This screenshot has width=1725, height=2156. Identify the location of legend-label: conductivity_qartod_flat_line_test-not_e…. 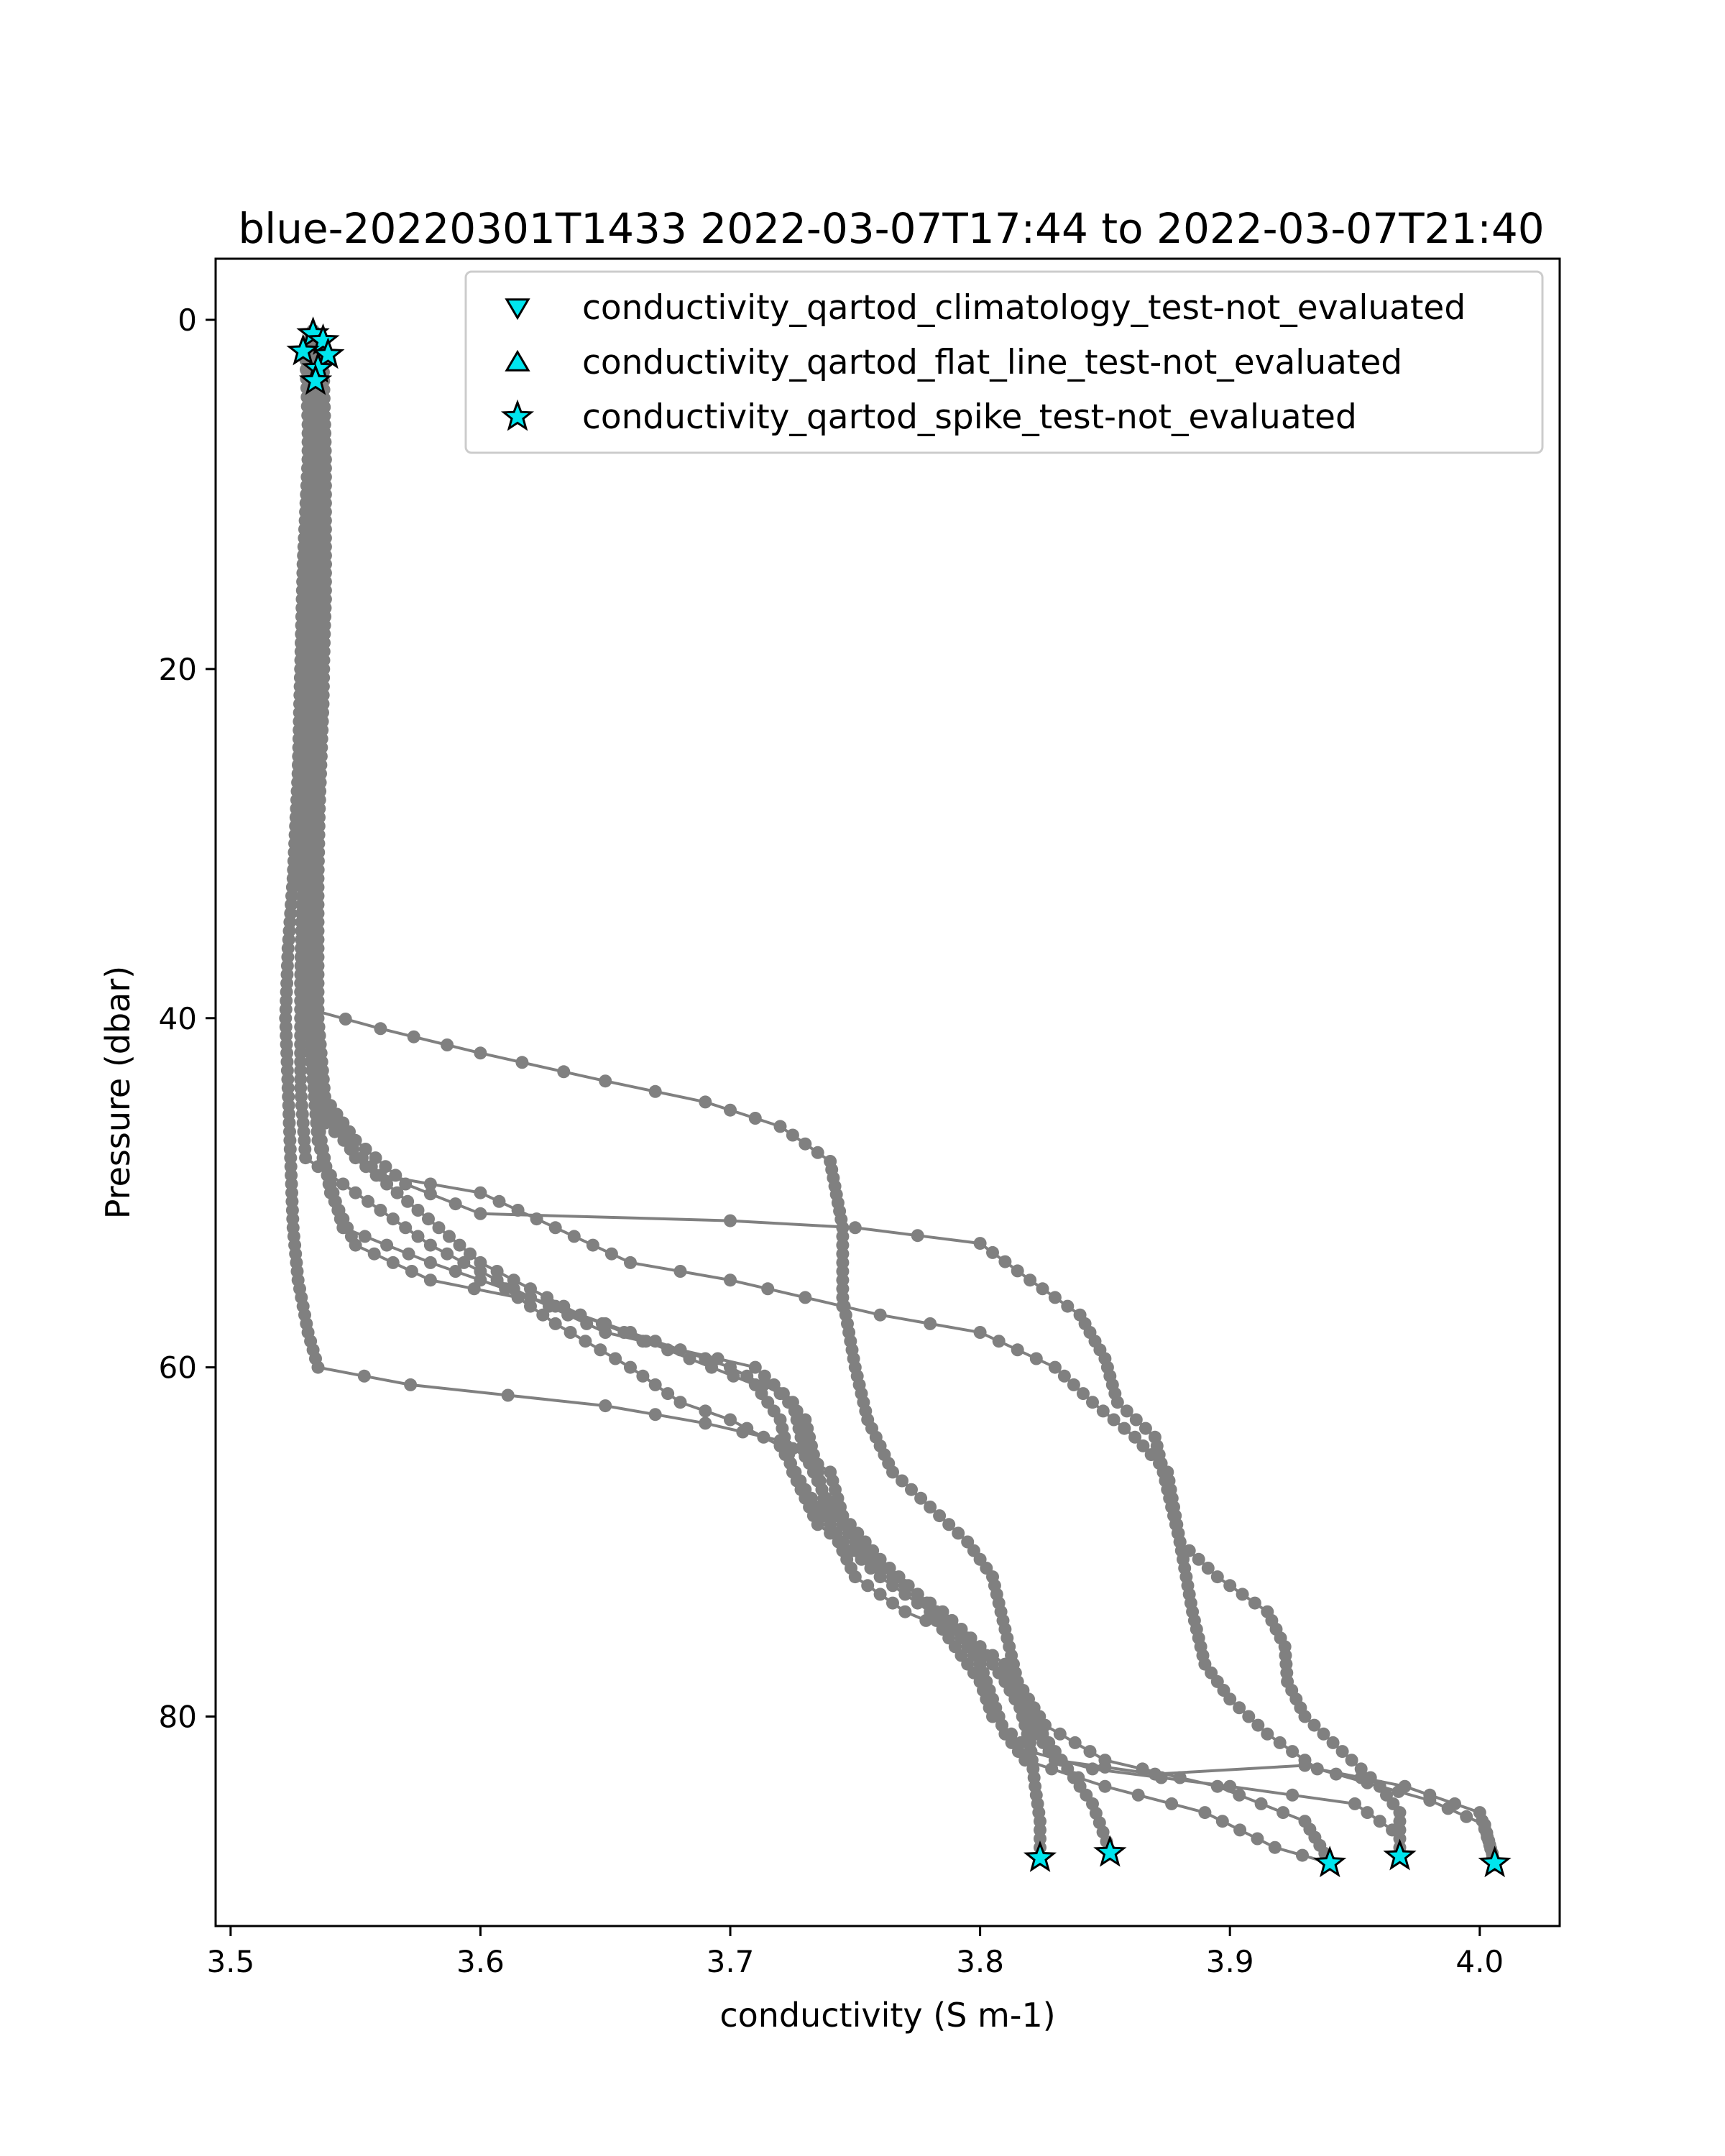
(992, 362).